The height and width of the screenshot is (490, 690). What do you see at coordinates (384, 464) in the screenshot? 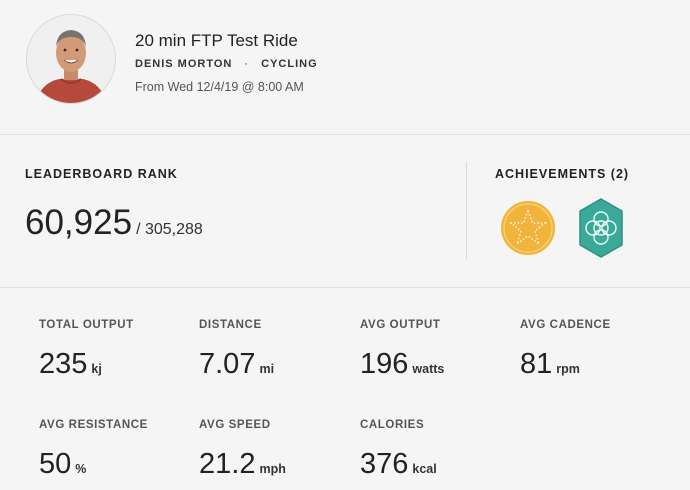
I see `metric-number: 376` at bounding box center [384, 464].